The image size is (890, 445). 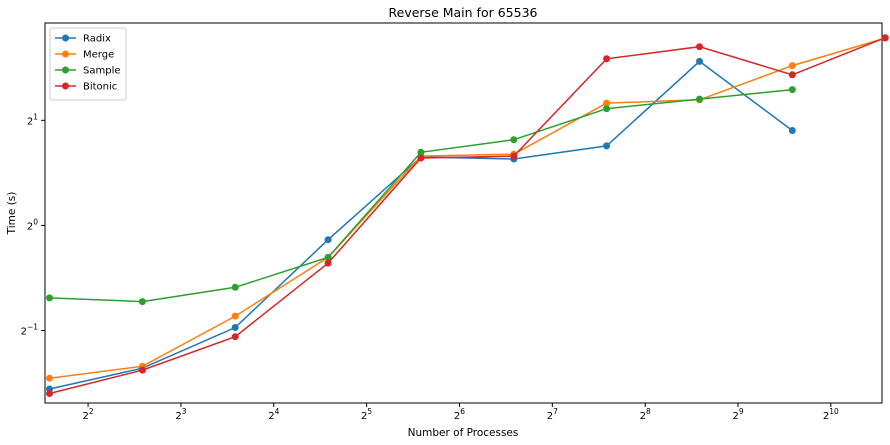 I want to click on x-tick-exponent: 2, so click(x=91, y=411).